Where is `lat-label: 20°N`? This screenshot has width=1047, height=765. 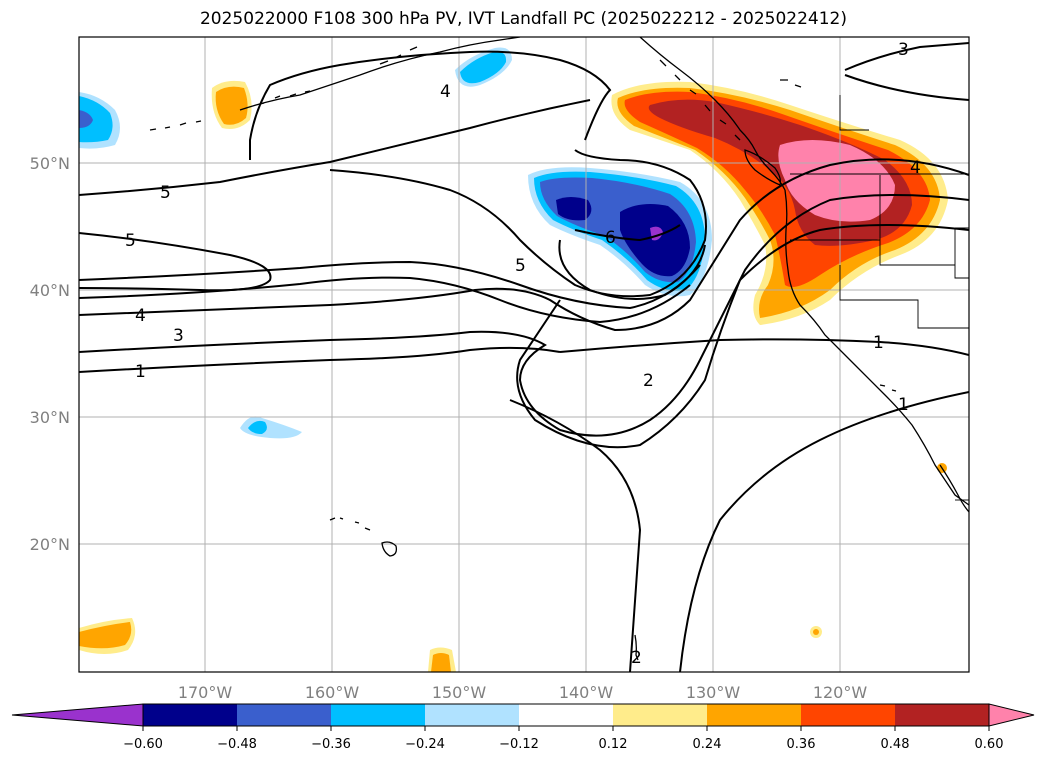
lat-label: 20°N is located at coordinates (50, 544).